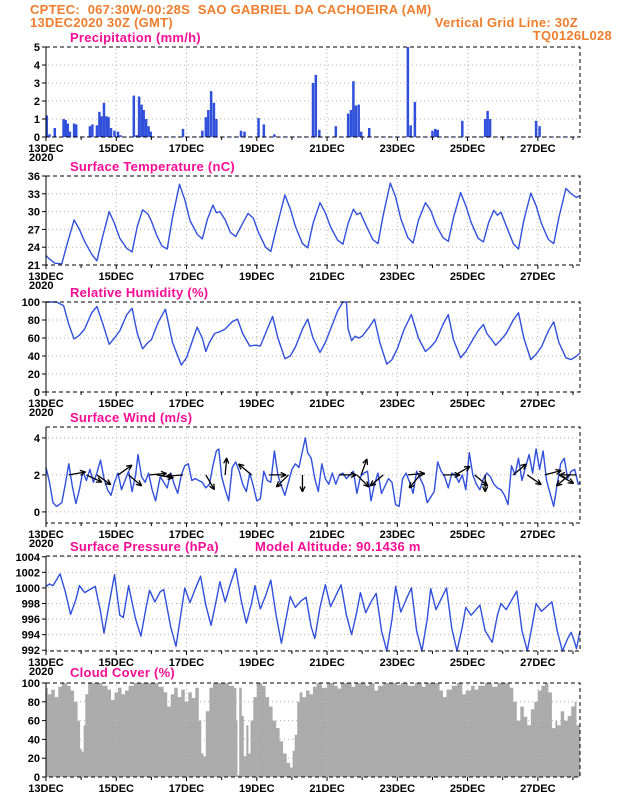  Describe the element at coordinates (131, 417) in the screenshot. I see `panel-title-surface-wind: Surface Wind (m/s)` at that location.